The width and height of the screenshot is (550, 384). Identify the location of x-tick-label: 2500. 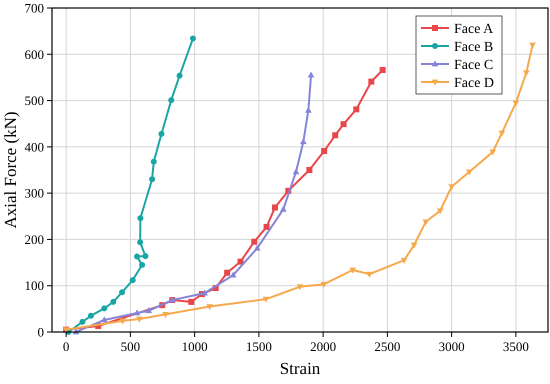
(387, 346).